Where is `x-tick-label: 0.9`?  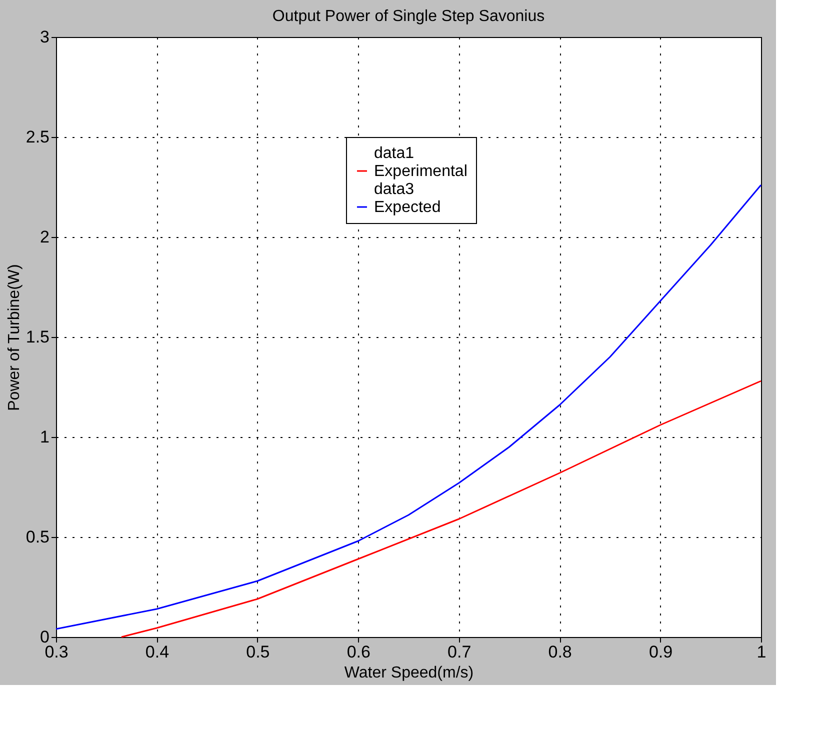 x-tick-label: 0.9 is located at coordinates (660, 652).